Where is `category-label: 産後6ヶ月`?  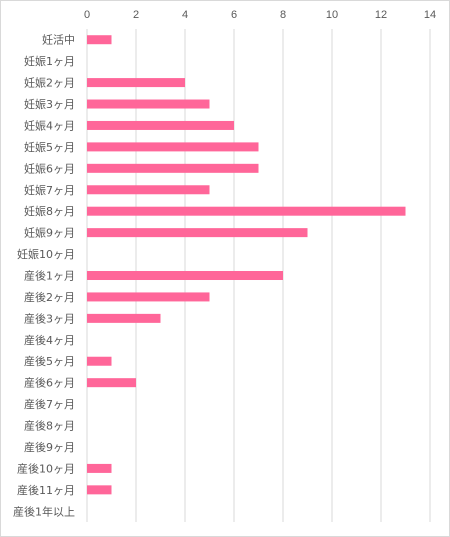 category-label: 産後6ヶ月 is located at coordinates (49, 383).